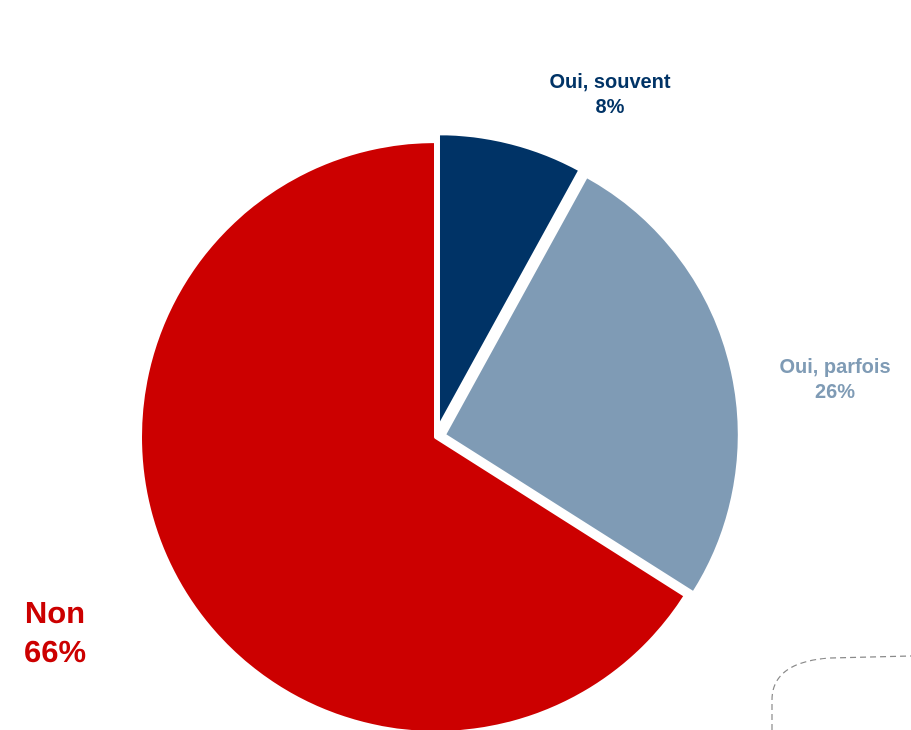  What do you see at coordinates (610, 82) in the screenshot?
I see `slice-label-text: Oui, souvent` at bounding box center [610, 82].